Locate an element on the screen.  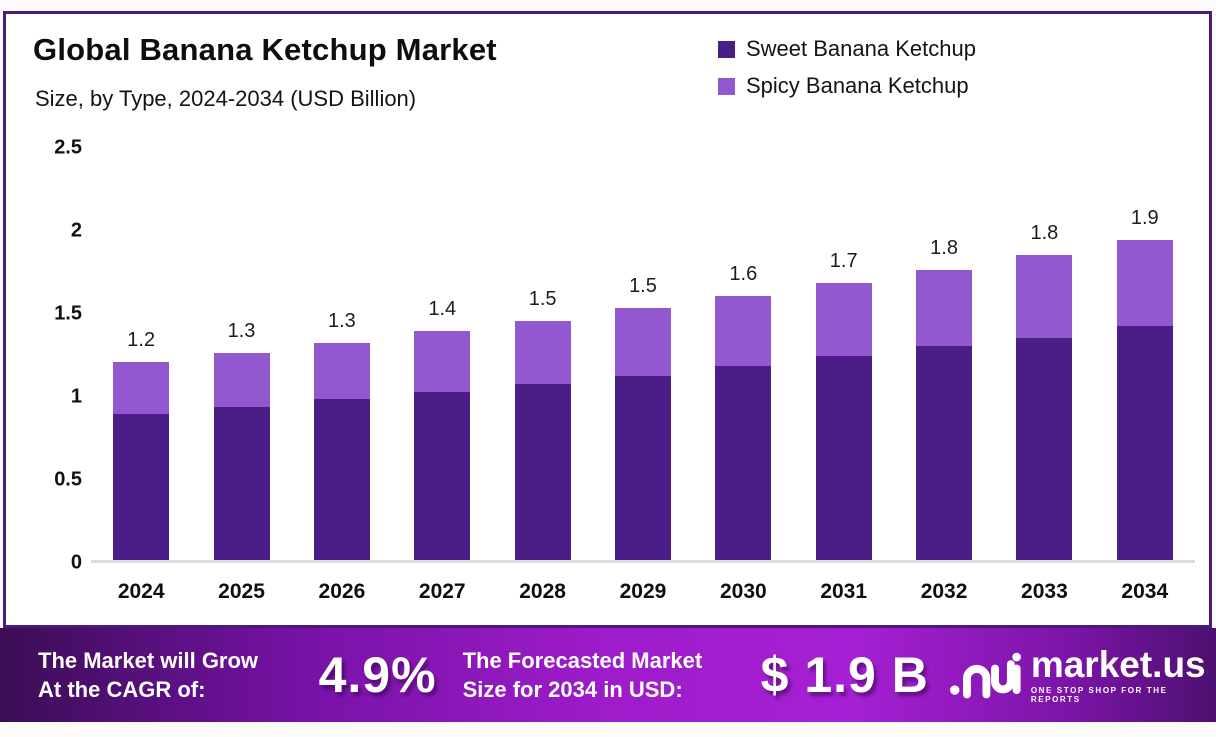
bar-group-2031: 1.7 is located at coordinates (844, 354).